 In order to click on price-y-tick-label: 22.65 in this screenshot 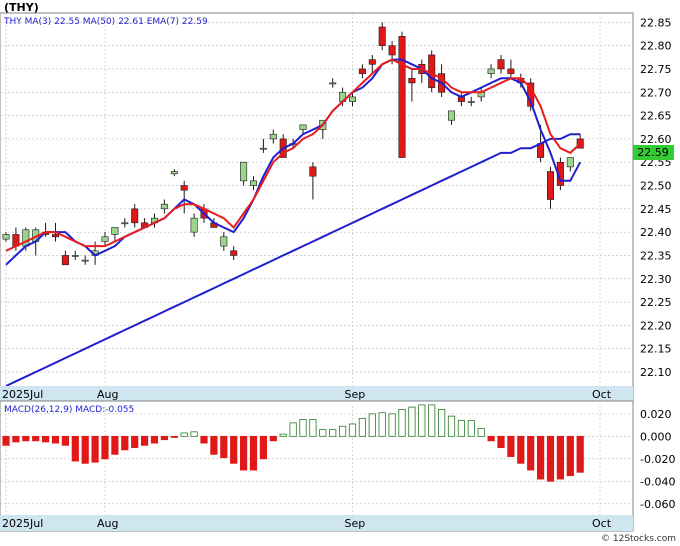, I will do `click(656, 116)`.